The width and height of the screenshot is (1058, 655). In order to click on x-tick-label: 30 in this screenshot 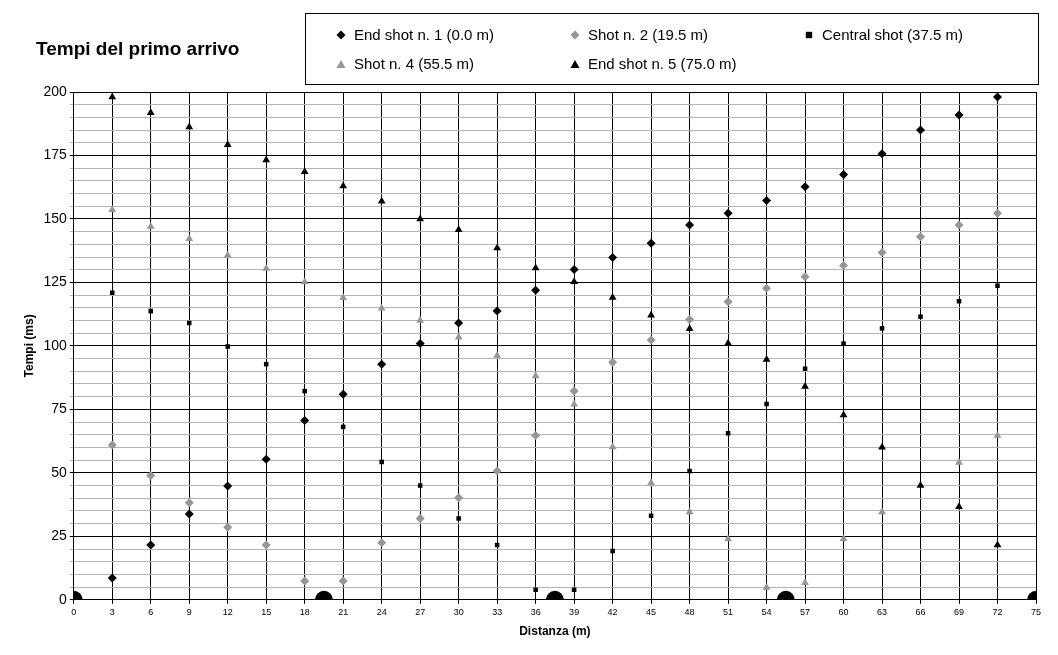, I will do `click(458, 611)`.